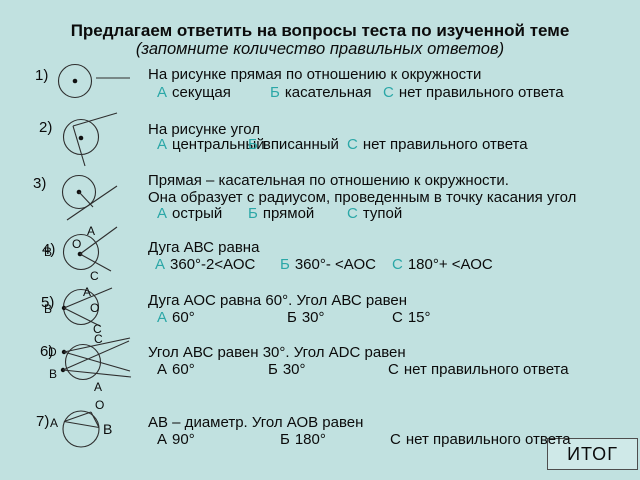 The image size is (640, 480). What do you see at coordinates (47, 351) in the screenshot?
I see `question-number: 6)` at bounding box center [47, 351].